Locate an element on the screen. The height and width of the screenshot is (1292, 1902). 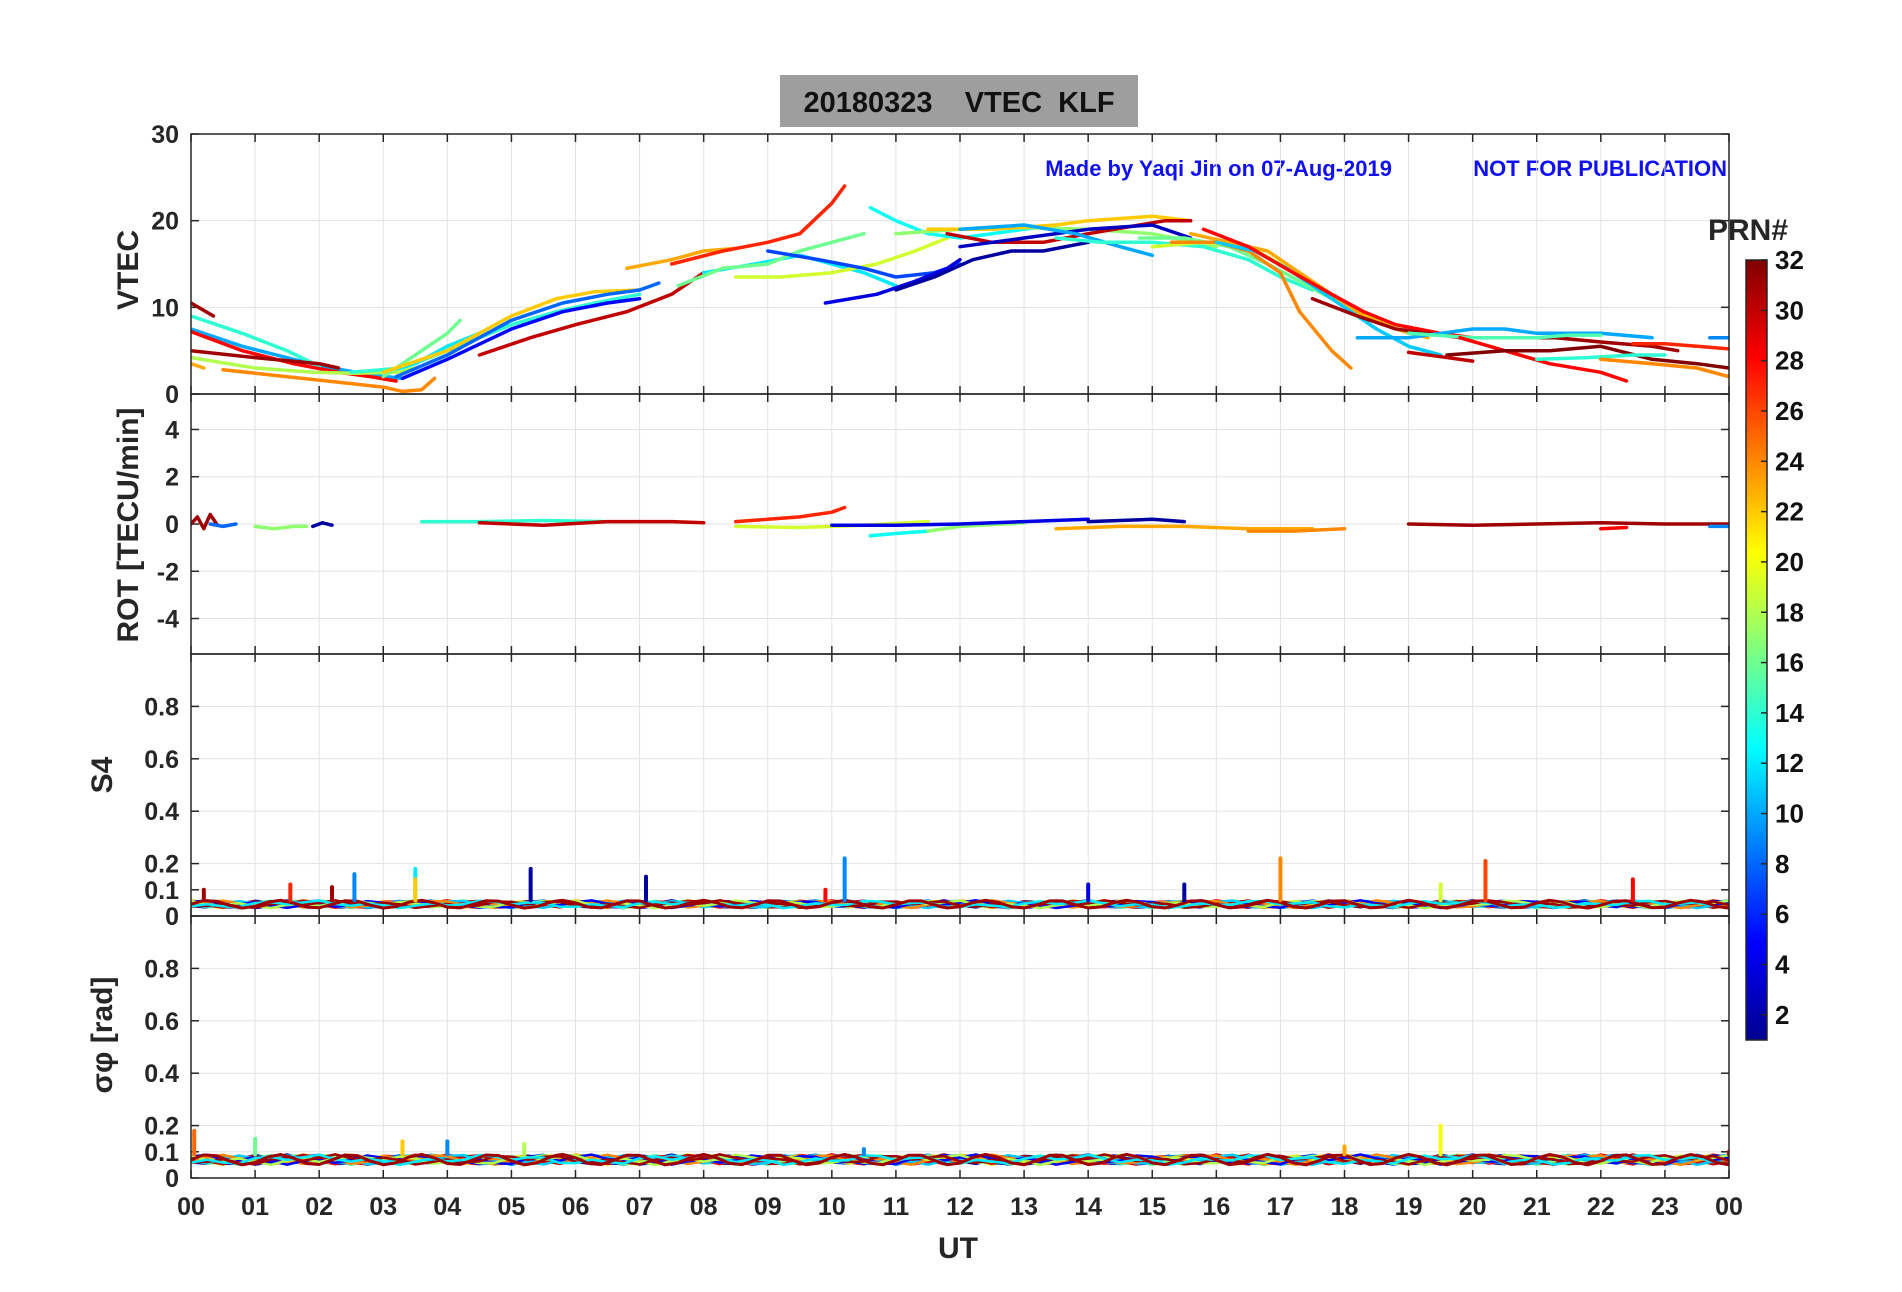
title-date: 20180323 is located at coordinates (867, 103).